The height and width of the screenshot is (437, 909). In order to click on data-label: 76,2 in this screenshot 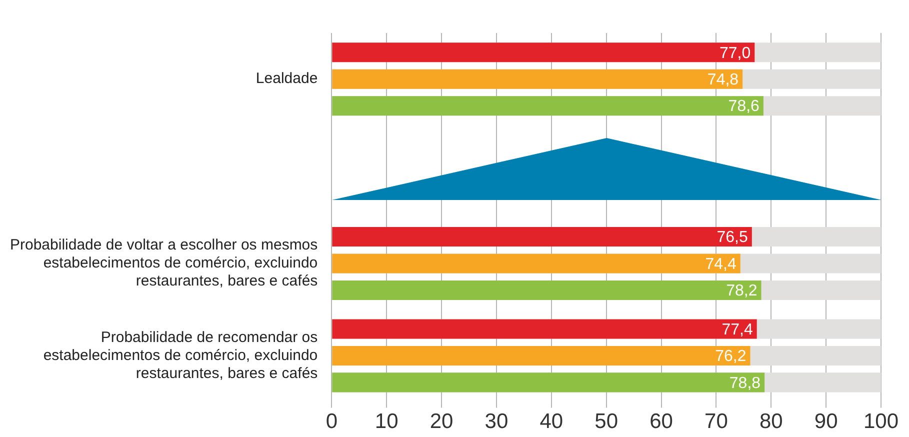, I will do `click(730, 357)`.